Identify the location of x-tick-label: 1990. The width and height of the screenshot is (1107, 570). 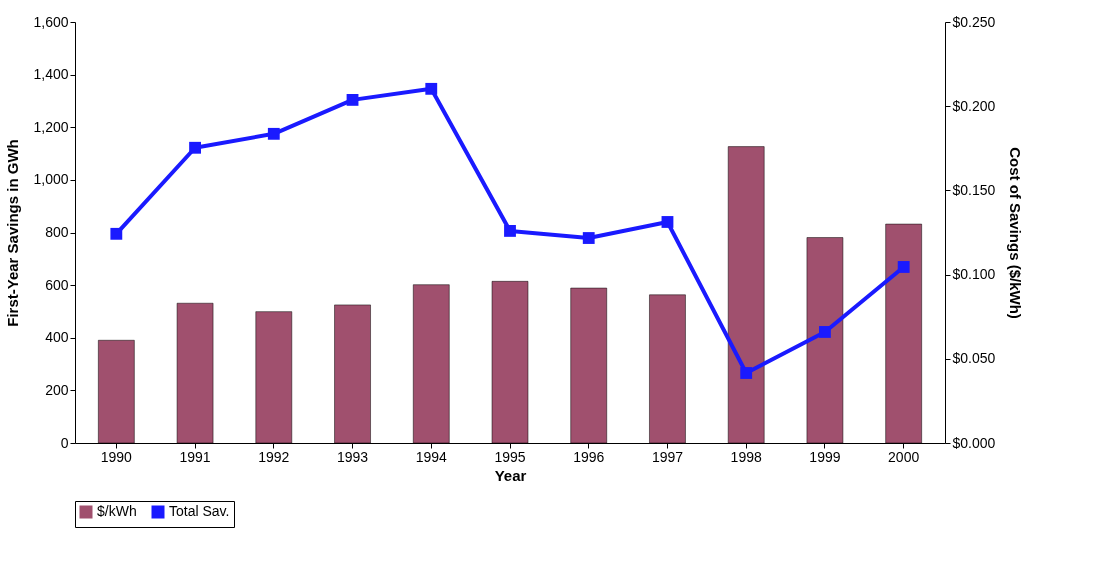
(116, 456).